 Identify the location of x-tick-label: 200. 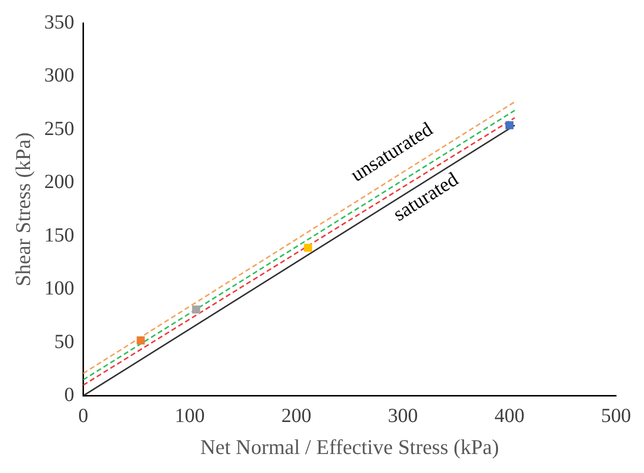
(296, 416).